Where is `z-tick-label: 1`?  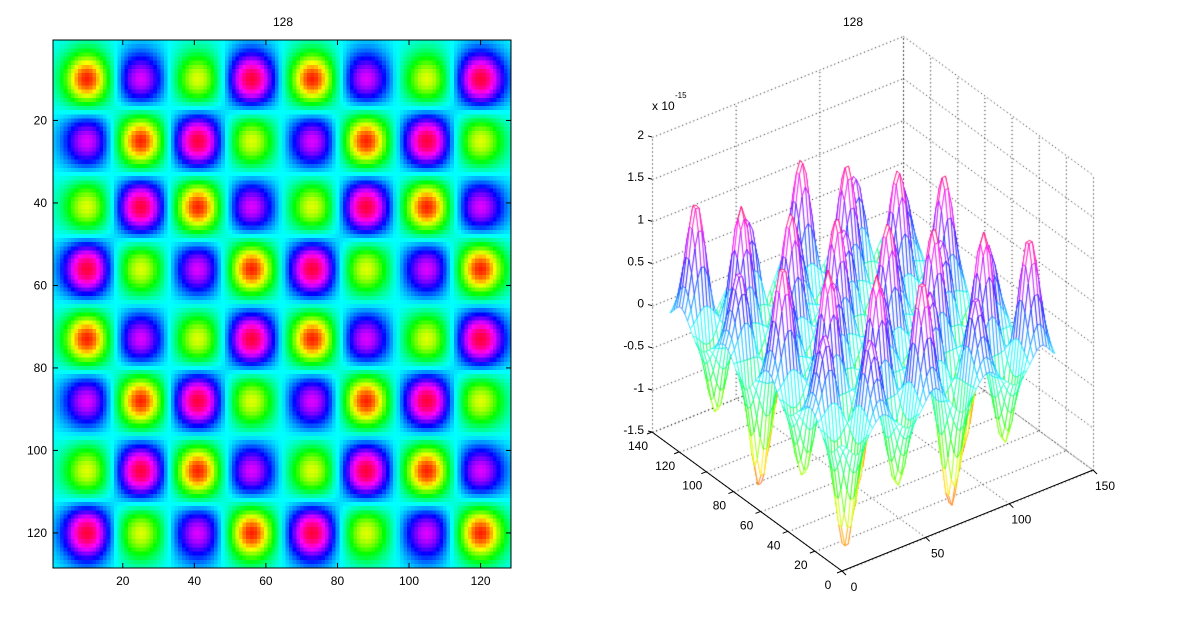 z-tick-label: 1 is located at coordinates (640, 219).